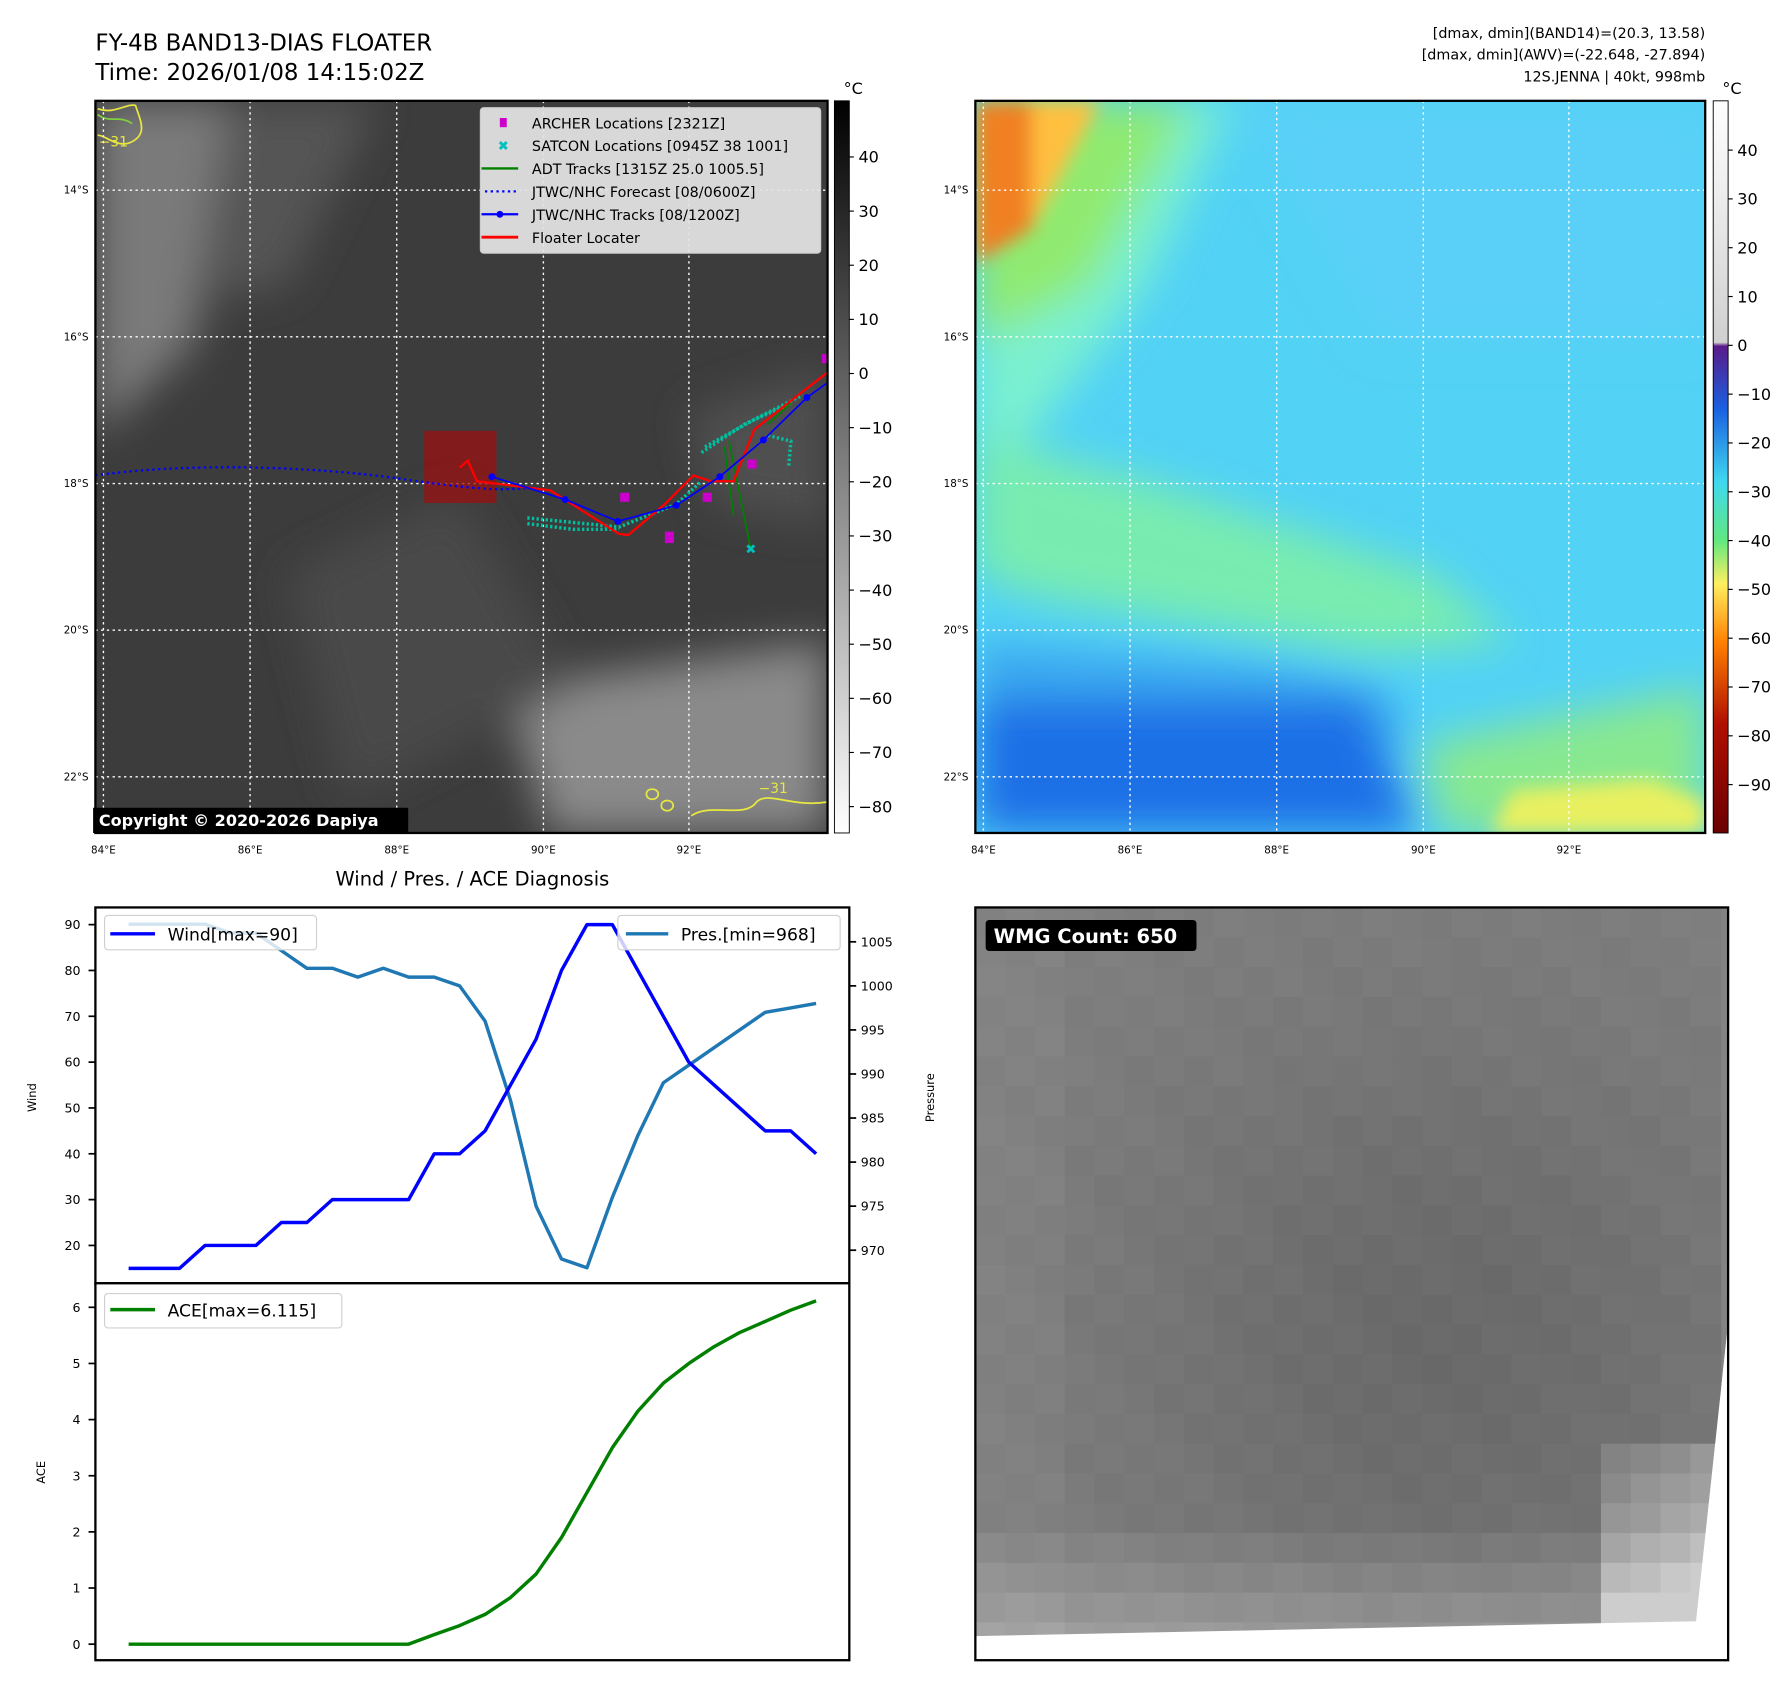  Describe the element at coordinates (1130, 851) in the screenshot. I see `lon-label: 86°E` at that location.